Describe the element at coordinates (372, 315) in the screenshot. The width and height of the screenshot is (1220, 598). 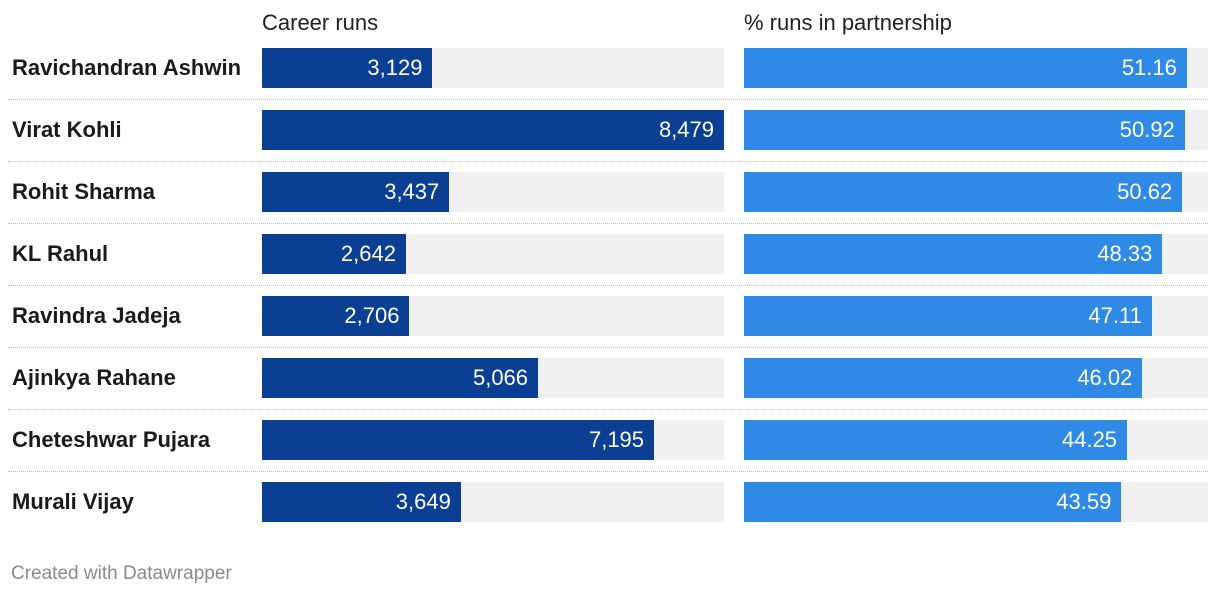
I see `career-value-label: 2,706` at that location.